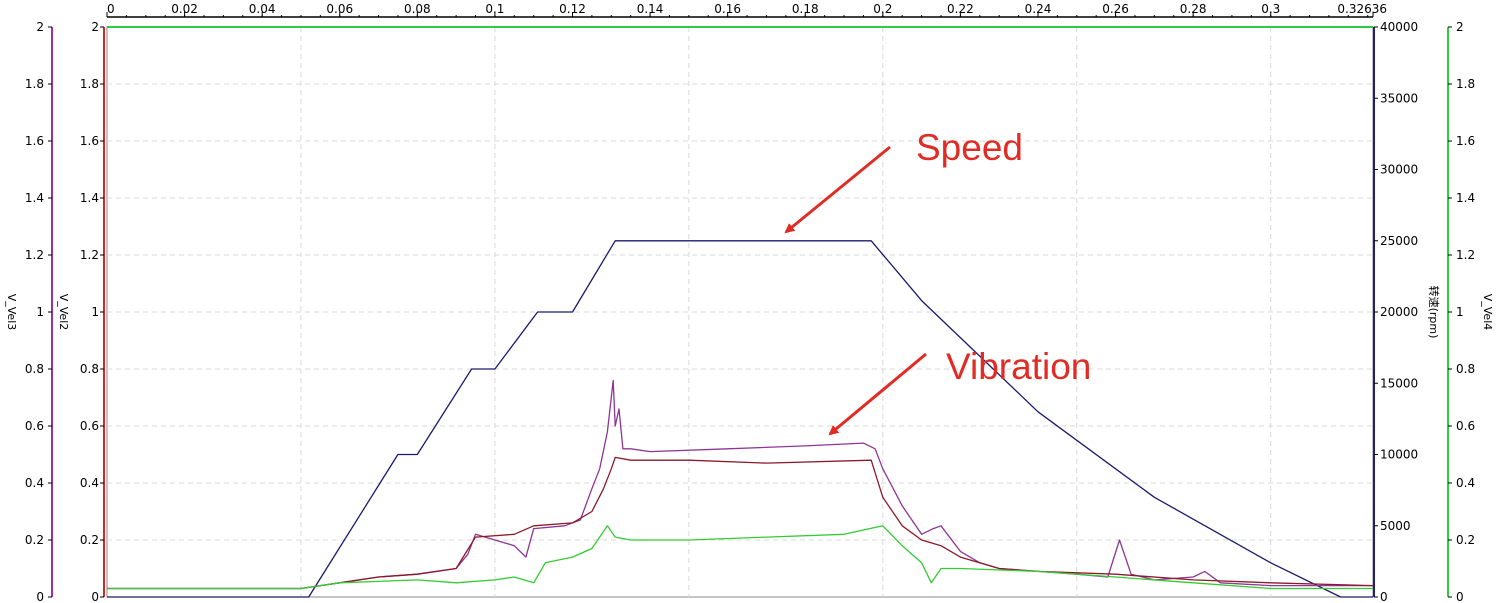 The image size is (1503, 603). Describe the element at coordinates (650, 9) in the screenshot. I see `x-tick-label: 0.14` at that location.